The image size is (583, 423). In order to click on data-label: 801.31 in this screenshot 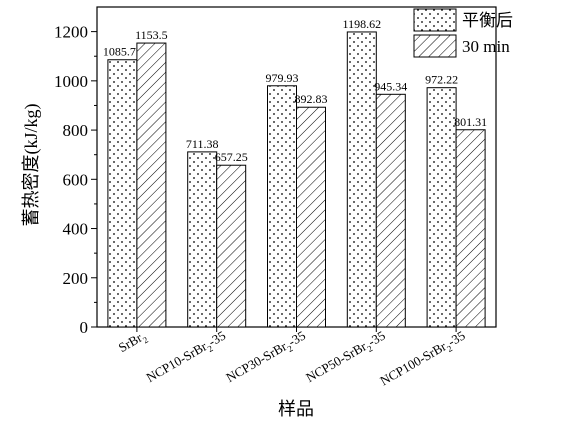, I will do `click(470, 122)`.